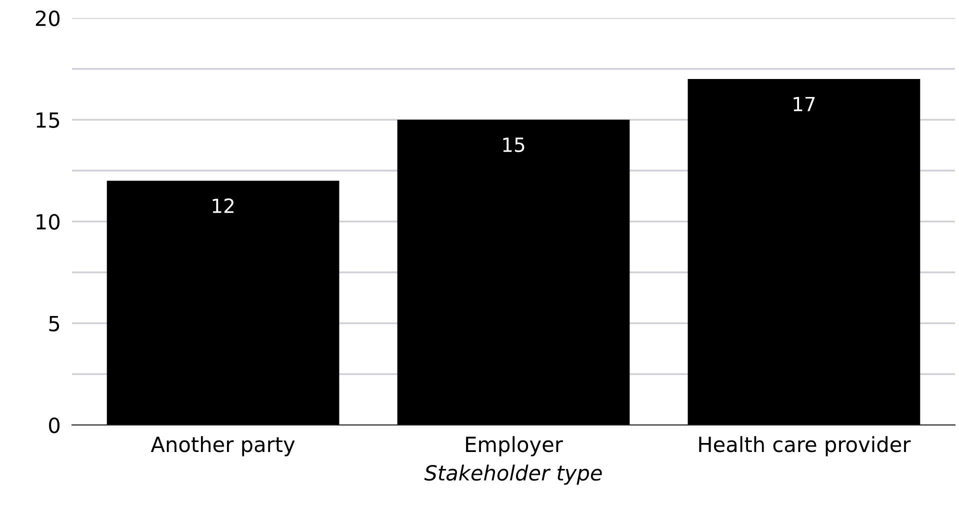  Describe the element at coordinates (48, 18) in the screenshot. I see `y-tick-label: 20` at that location.